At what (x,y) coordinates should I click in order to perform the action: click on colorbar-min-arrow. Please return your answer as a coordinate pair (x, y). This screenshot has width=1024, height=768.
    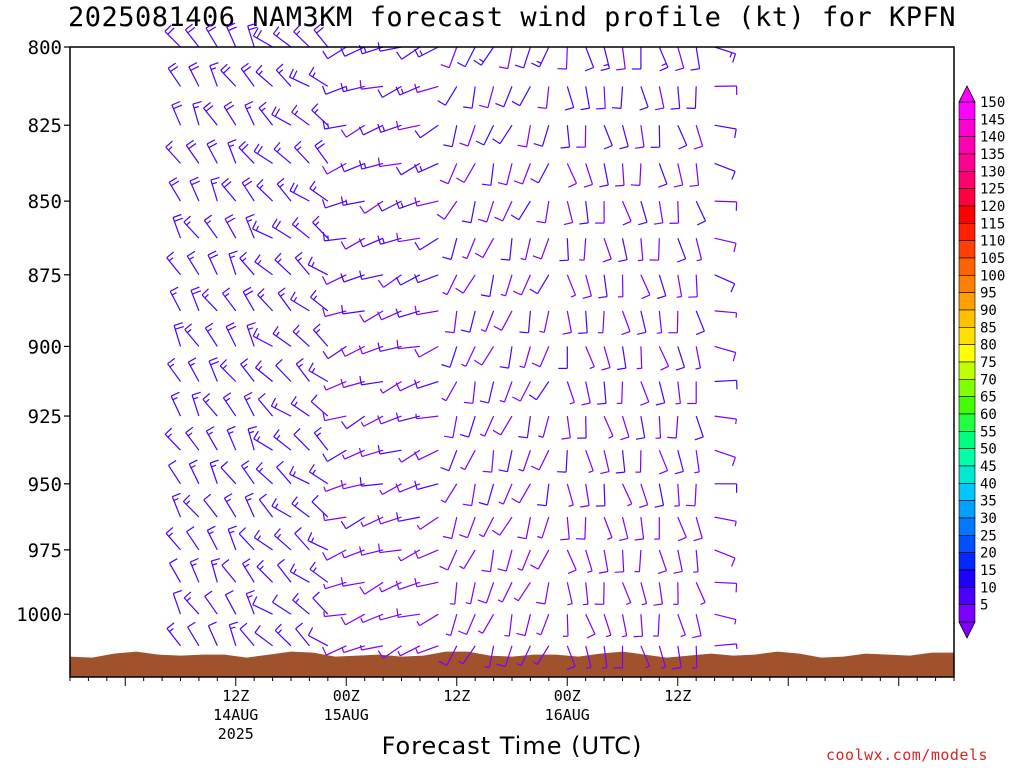
    Looking at the image, I should click on (967, 630).